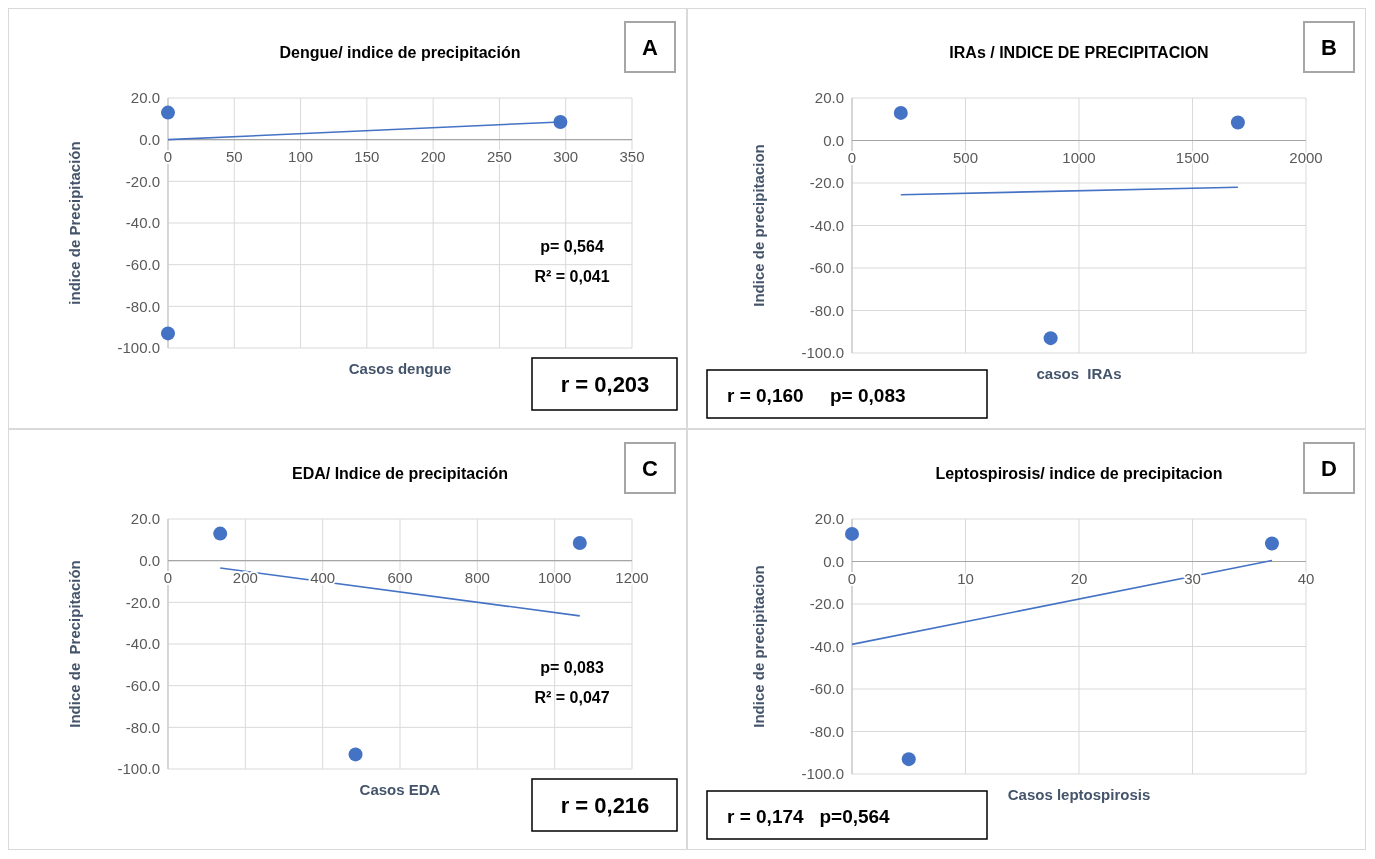 This screenshot has width=1375, height=859. What do you see at coordinates (1306, 157) in the screenshot?
I see `x-tick-label: 2000` at bounding box center [1306, 157].